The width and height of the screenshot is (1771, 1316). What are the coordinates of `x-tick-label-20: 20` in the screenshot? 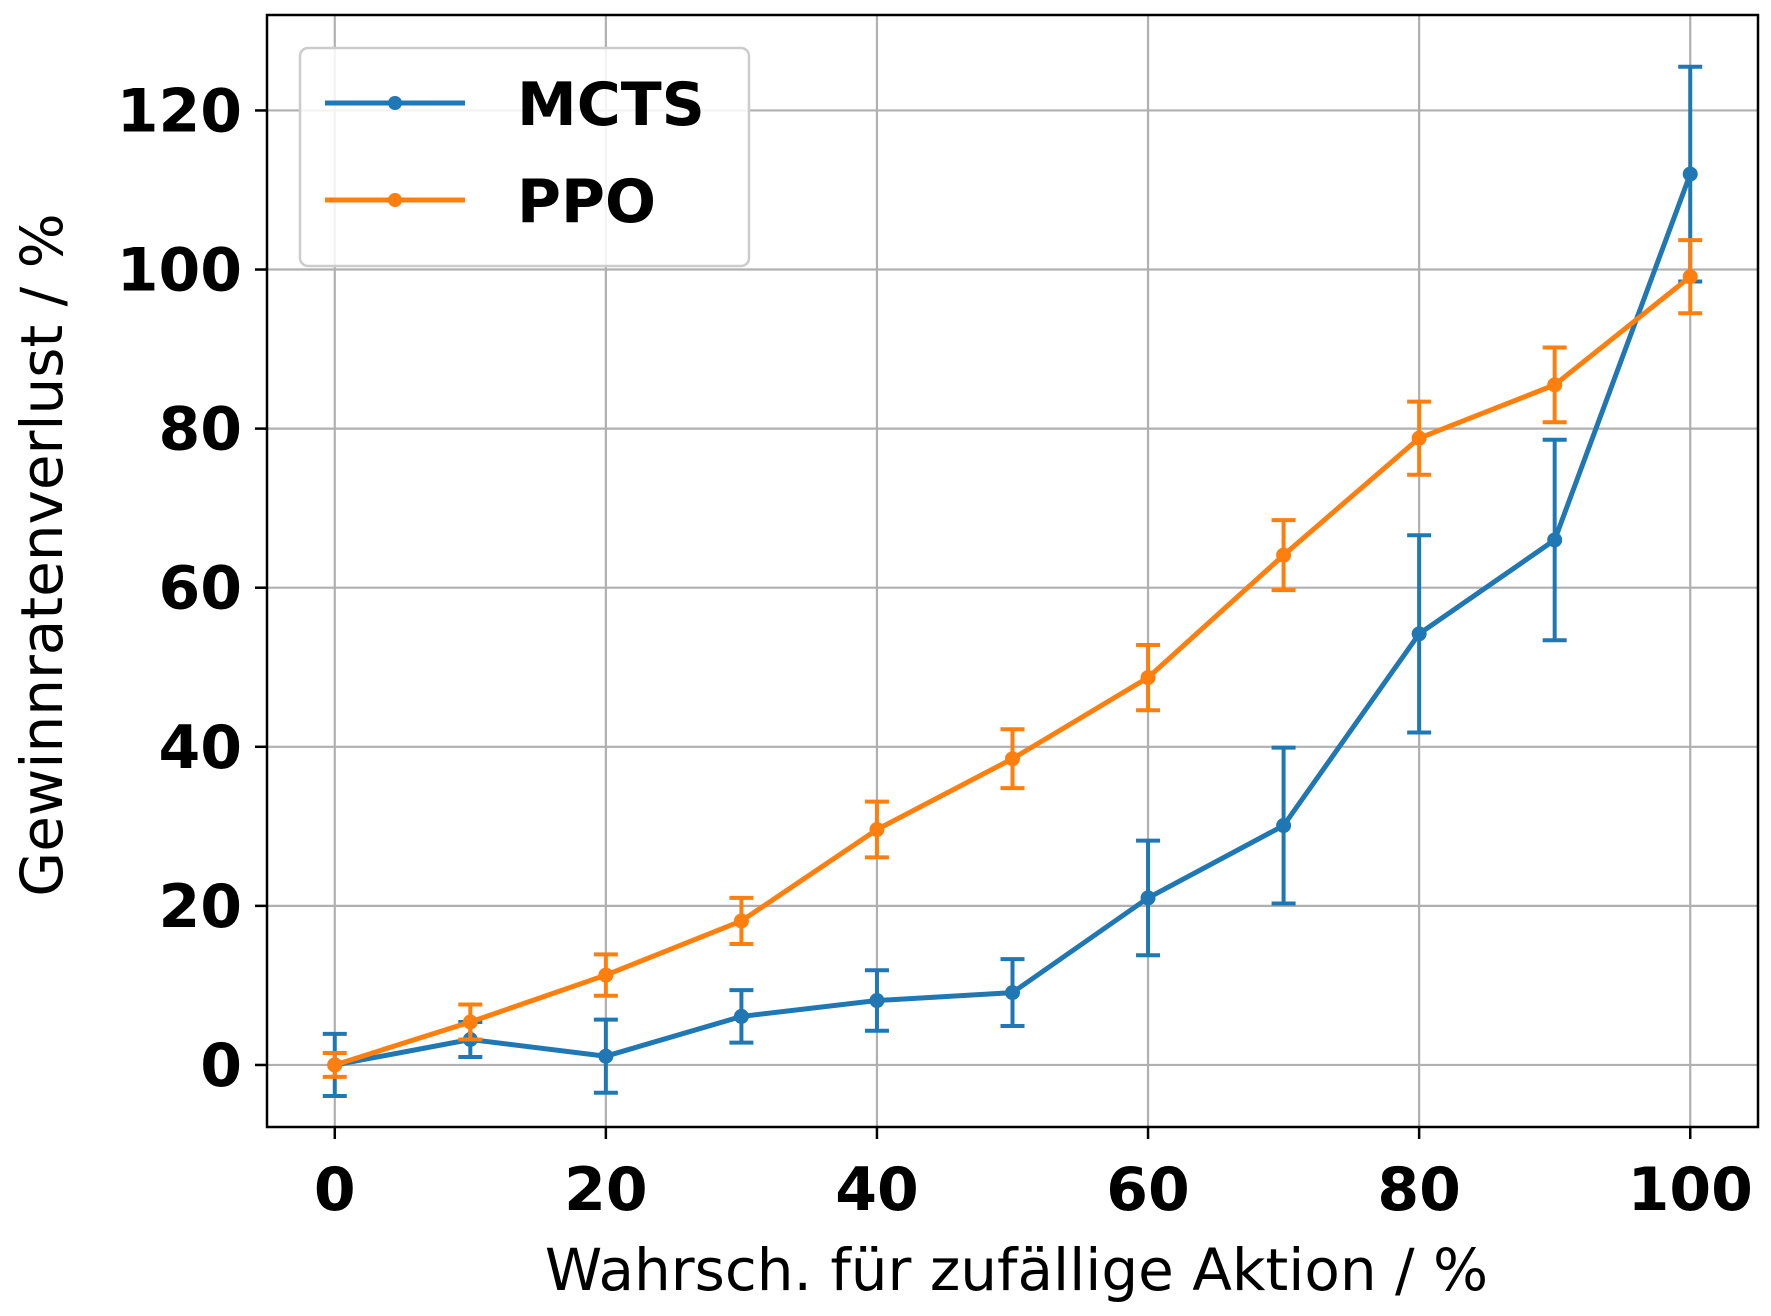 It's located at (606, 1190).